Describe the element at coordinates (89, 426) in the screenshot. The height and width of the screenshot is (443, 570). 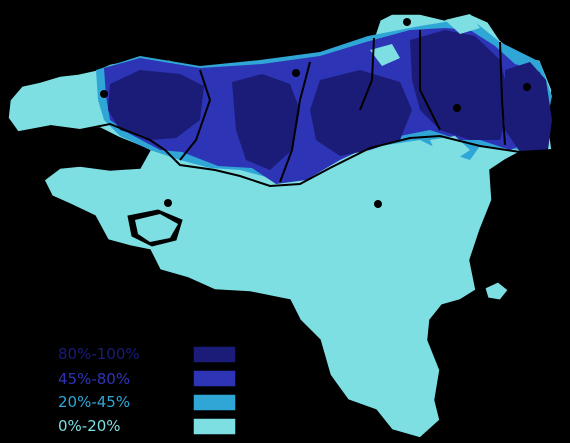
I see `legend-label-0-20: 0%-20%` at that location.